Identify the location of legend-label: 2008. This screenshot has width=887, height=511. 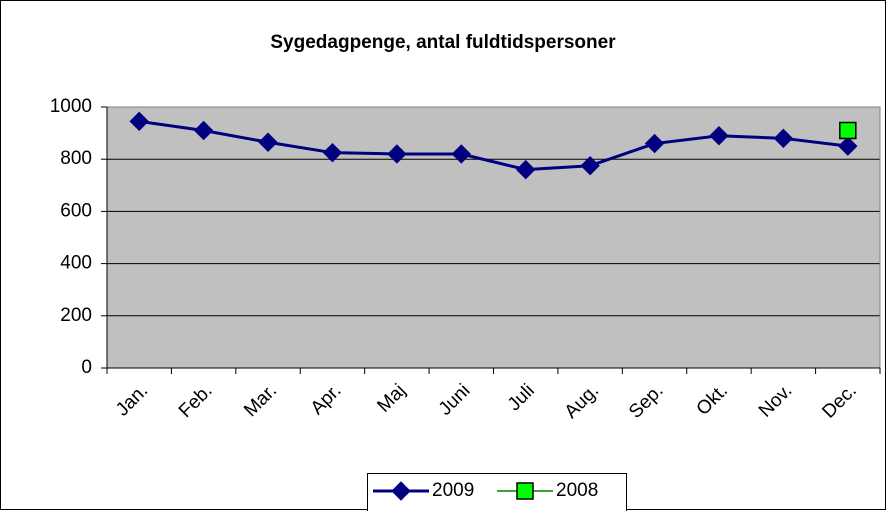
(577, 490).